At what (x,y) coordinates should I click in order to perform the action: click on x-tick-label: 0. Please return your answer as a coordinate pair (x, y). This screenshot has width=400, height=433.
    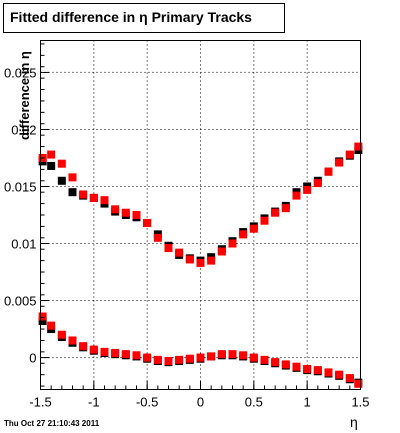
    Looking at the image, I should click on (200, 402).